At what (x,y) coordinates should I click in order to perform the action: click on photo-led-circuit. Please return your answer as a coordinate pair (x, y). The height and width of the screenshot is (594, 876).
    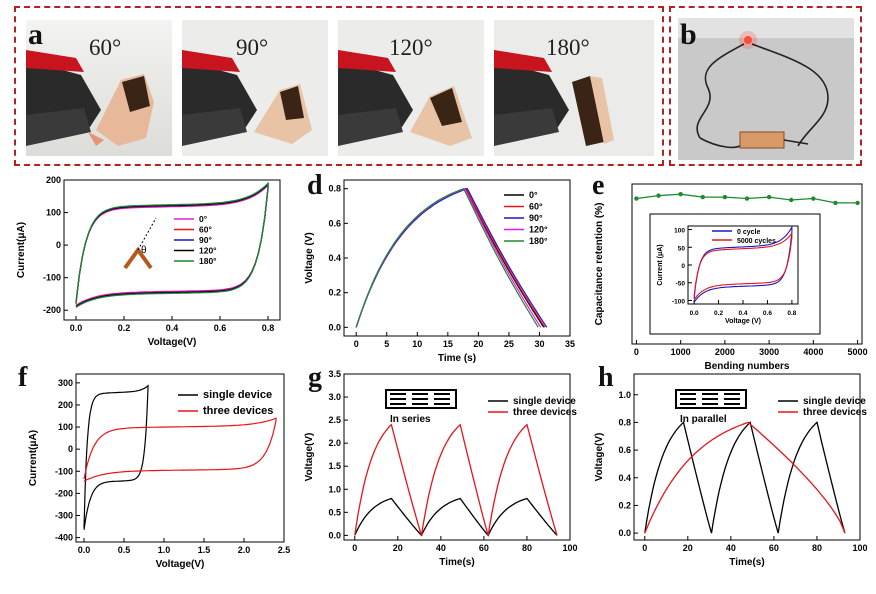
    Looking at the image, I should click on (766, 89).